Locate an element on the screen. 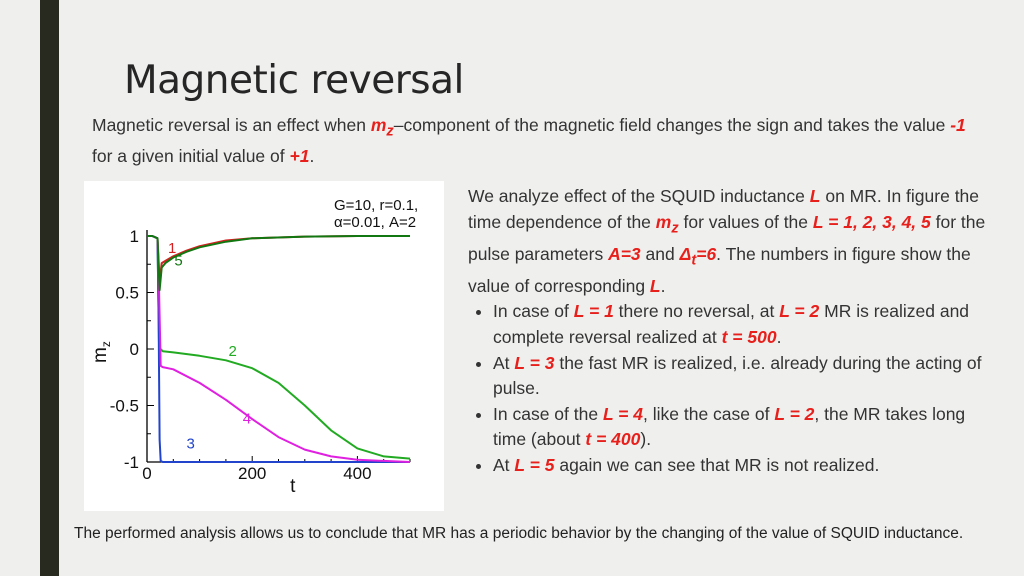 This screenshot has width=1024, height=576. series-label-5: 5 is located at coordinates (178, 260).